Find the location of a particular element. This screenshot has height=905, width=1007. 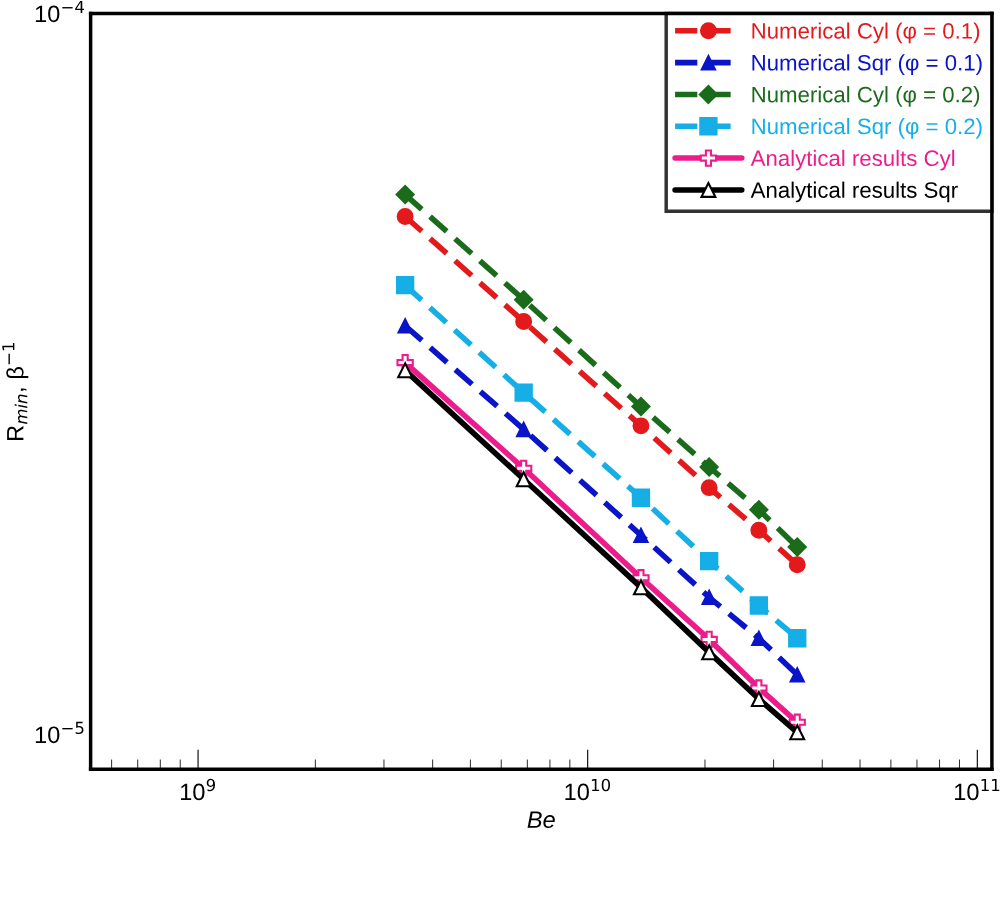

x-tick-label: 10$^{9}$ is located at coordinates (198, 789).